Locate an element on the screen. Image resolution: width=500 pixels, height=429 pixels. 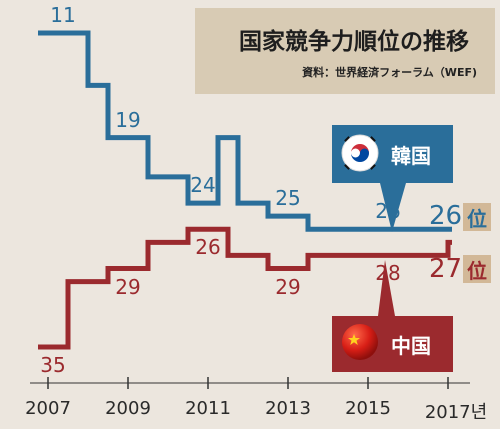
korea-callout-label: 韓国 is located at coordinates (411, 156).